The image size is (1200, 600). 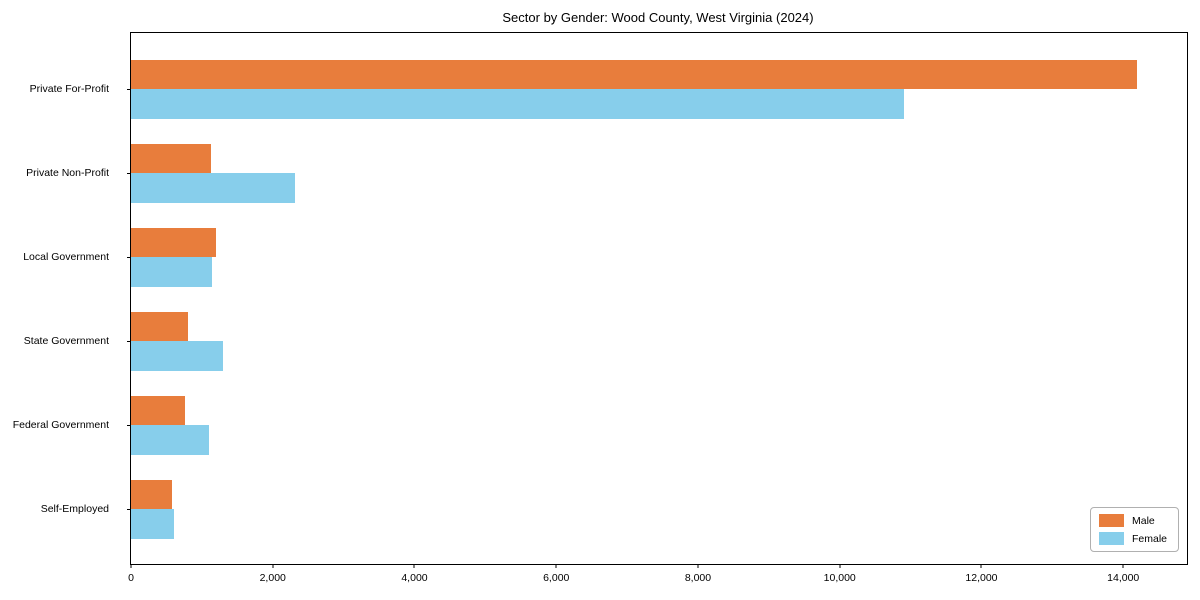 What do you see at coordinates (66, 341) in the screenshot?
I see `category-label: State Government` at bounding box center [66, 341].